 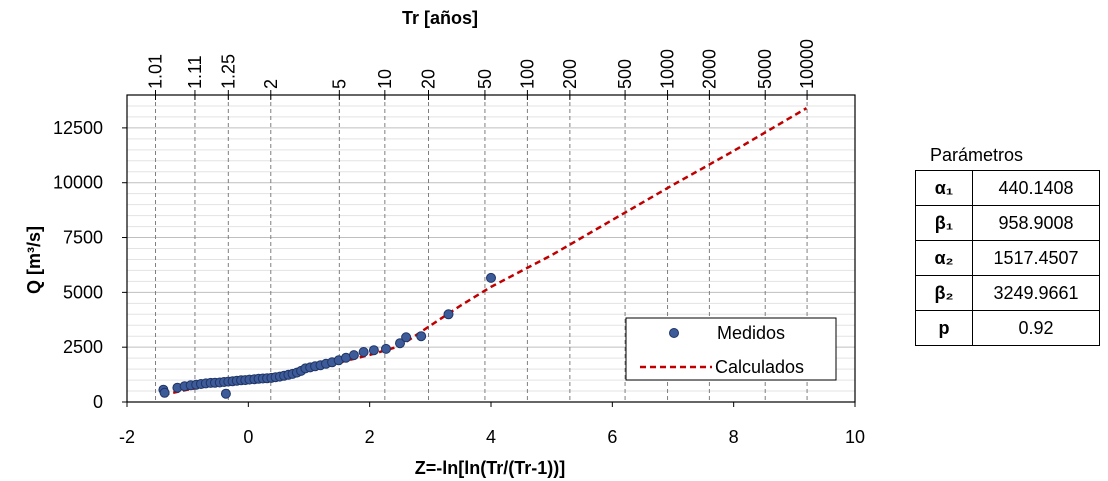 What do you see at coordinates (1036, 258) in the screenshot?
I see `parameter-value: 1517.4507` at bounding box center [1036, 258].